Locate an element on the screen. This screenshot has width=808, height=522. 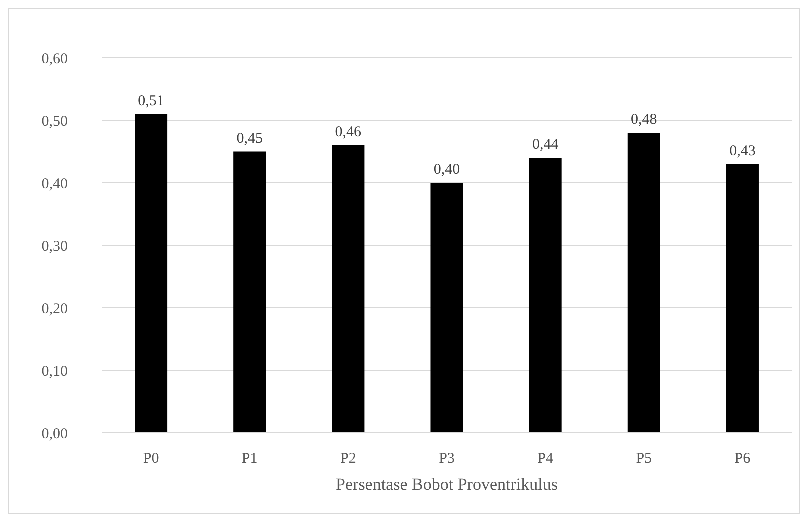
data-label: 0,40 is located at coordinates (447, 170).